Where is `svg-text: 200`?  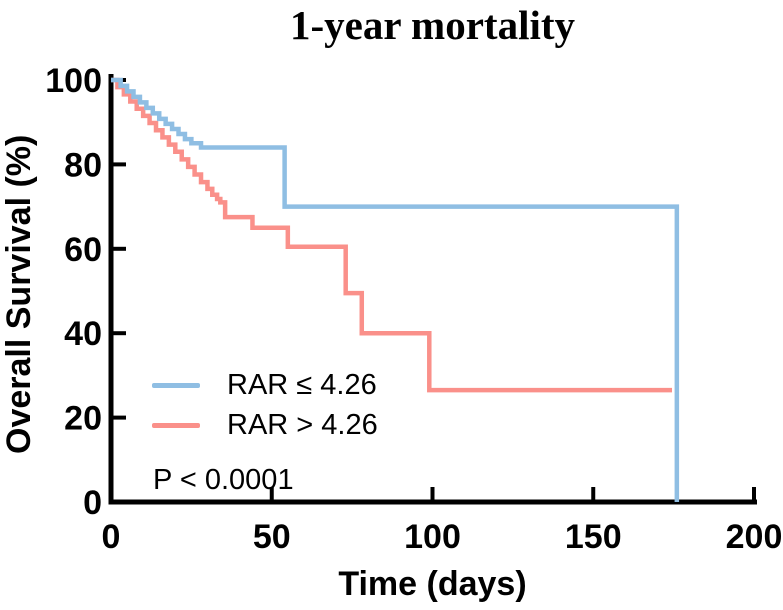
svg-text: 200 is located at coordinates (754, 537).